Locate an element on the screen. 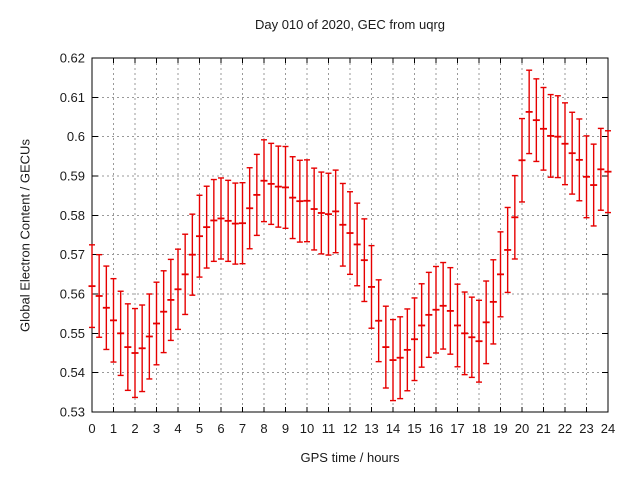 This screenshot has width=640, height=480. x-tick-labels: 0 1 2 3 4 5 6 7 8 9 10 11 12 13 14 15 16 17 18 19 20 21 22 23 24 is located at coordinates (351, 428).